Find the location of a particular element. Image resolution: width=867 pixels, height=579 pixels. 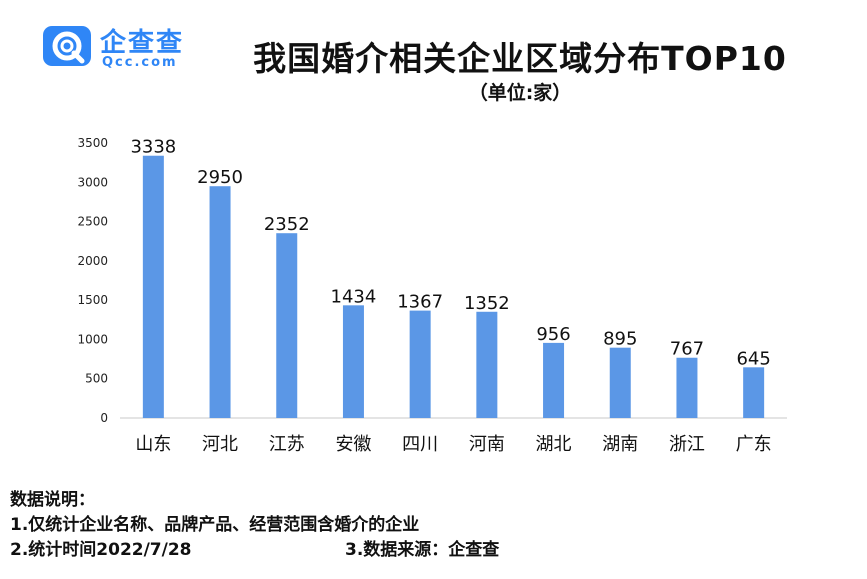

x-tick-label: 河南 is located at coordinates (487, 444).